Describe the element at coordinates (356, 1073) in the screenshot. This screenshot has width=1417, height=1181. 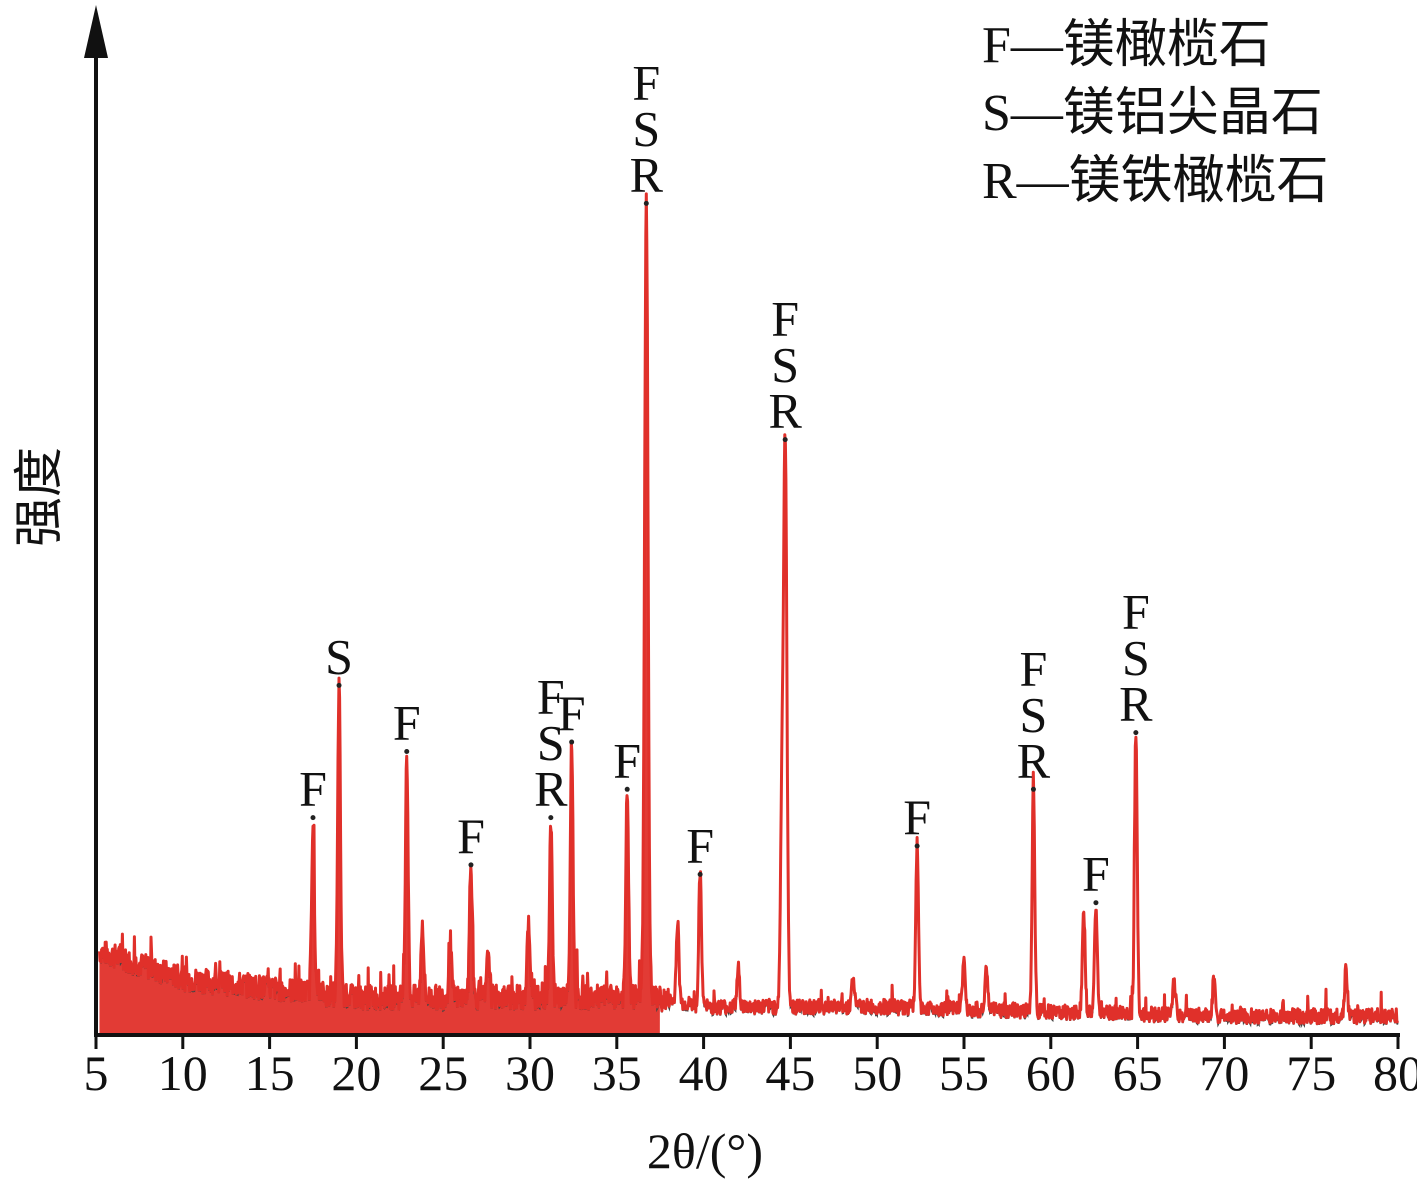
I see `x-tick-label: 20` at that location.